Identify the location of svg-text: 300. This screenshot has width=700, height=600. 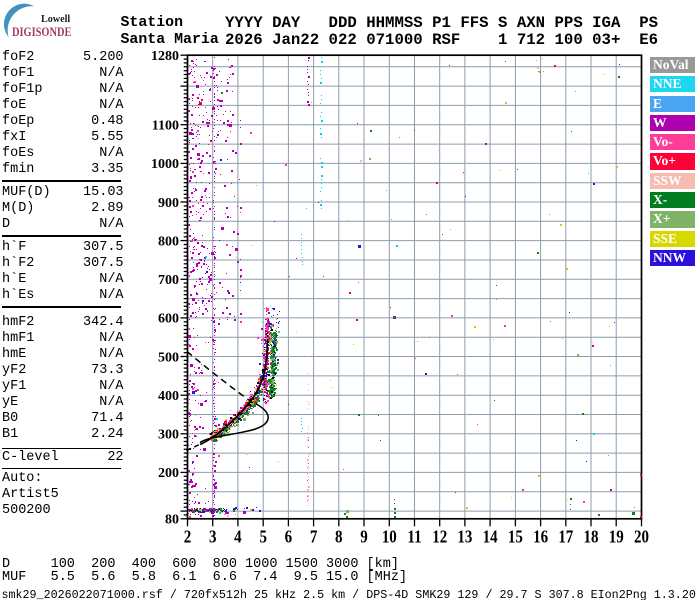
(168, 435).